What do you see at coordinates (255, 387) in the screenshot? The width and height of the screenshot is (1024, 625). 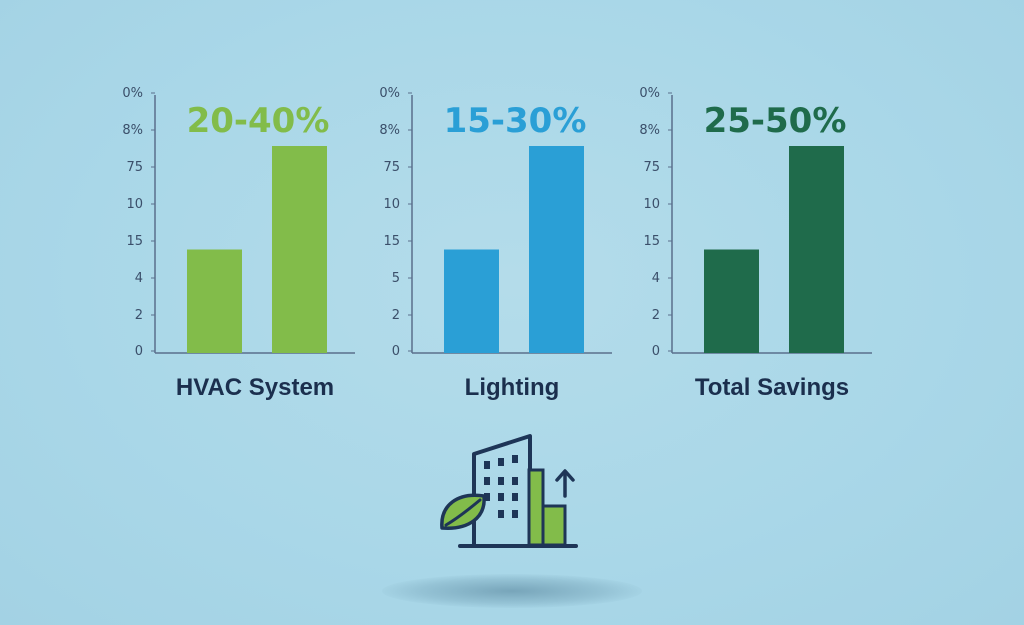 I see `chart-label: HVAC System` at bounding box center [255, 387].